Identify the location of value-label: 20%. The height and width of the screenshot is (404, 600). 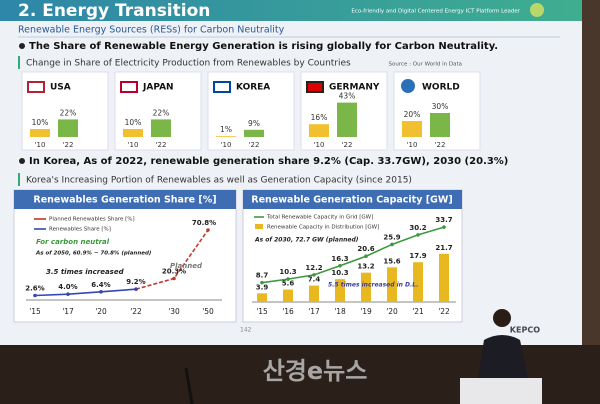
(412, 114).